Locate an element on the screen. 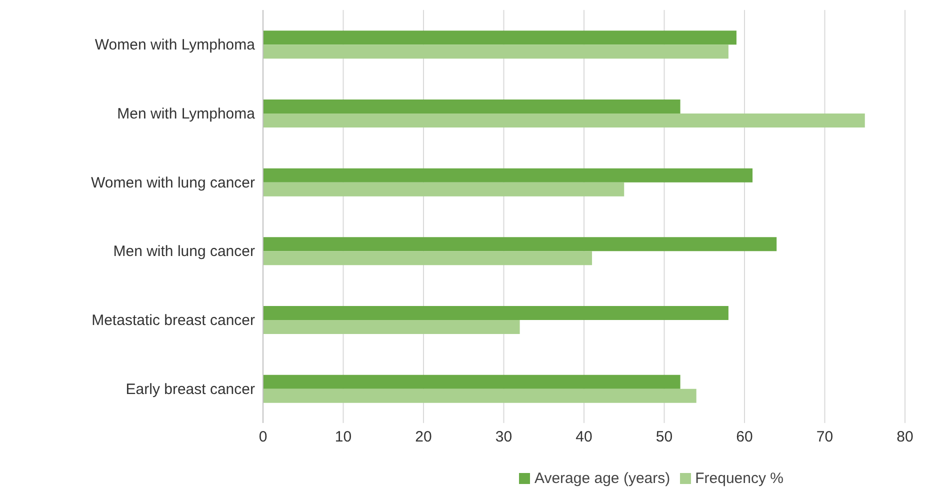 Image resolution: width=933 pixels, height=501 pixels. x-tick-label: 20 is located at coordinates (423, 437).